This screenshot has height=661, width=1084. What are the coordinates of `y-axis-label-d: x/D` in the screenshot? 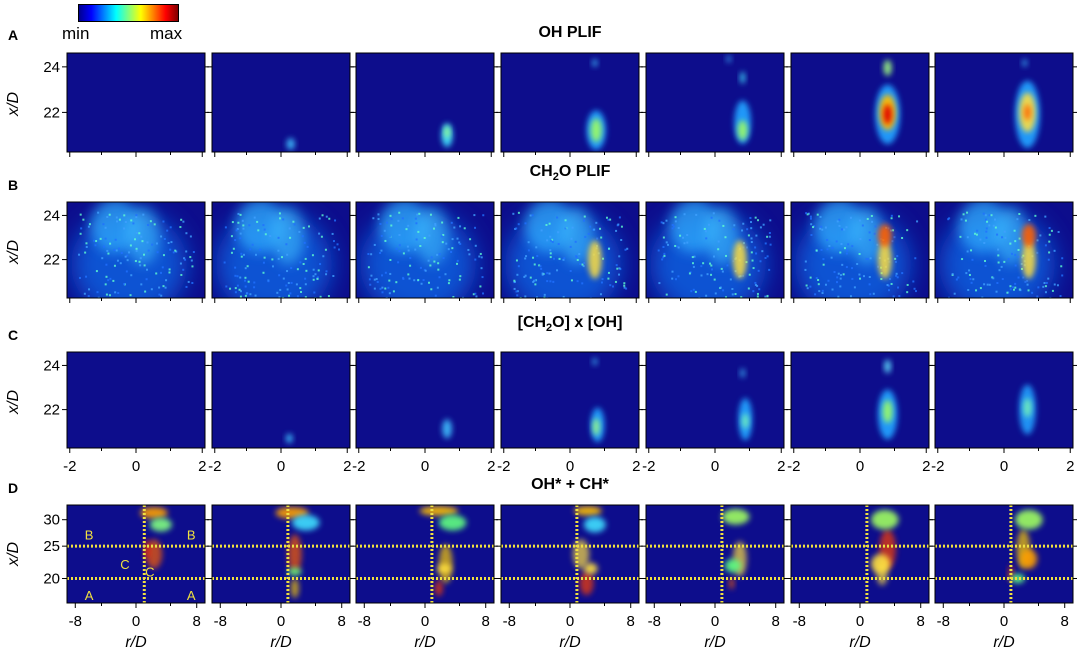 It's located at (13, 554).